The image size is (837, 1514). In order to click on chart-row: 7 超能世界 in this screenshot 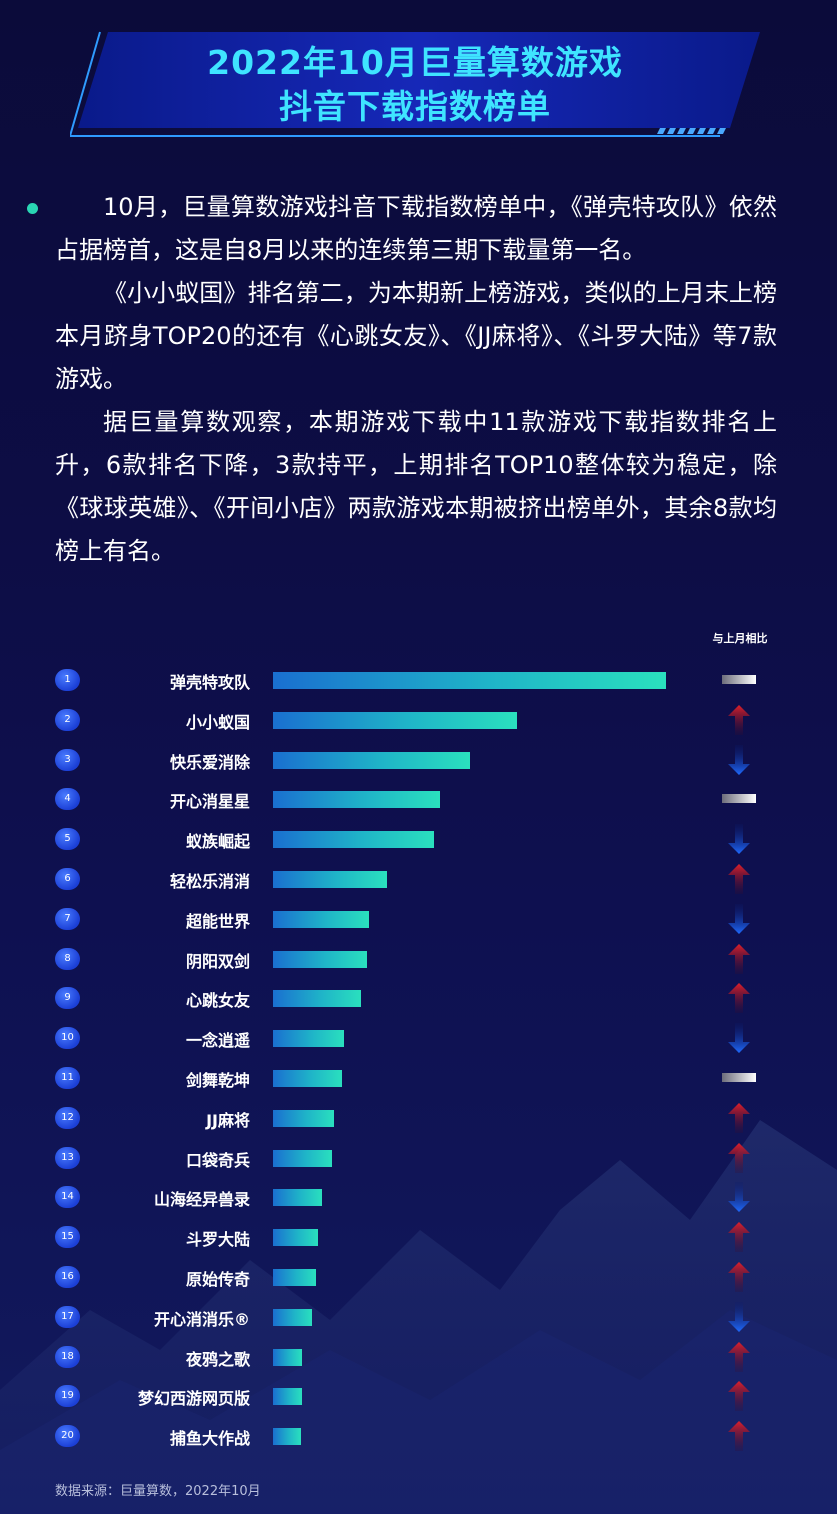, I will do `click(418, 919)`.